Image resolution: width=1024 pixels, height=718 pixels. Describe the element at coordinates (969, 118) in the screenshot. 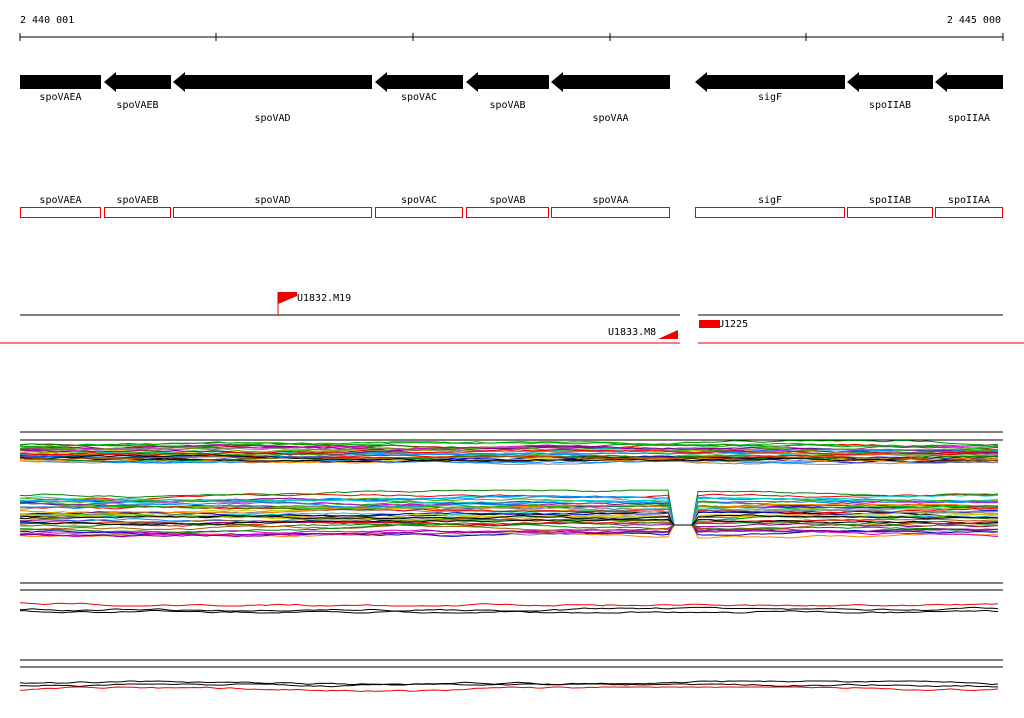

I see `gene-label: spoIIAA` at that location.